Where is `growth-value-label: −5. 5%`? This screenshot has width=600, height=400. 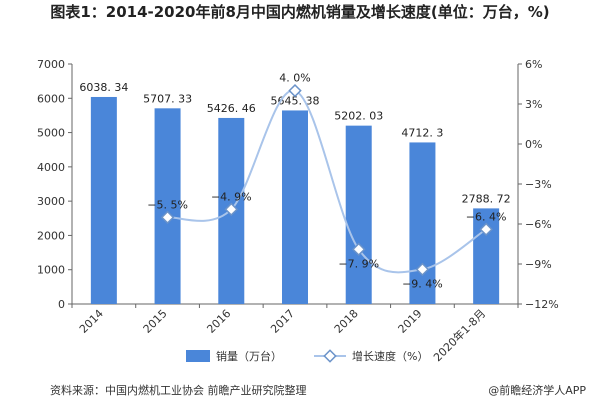 growth-value-label: −5. 5% is located at coordinates (167, 204).